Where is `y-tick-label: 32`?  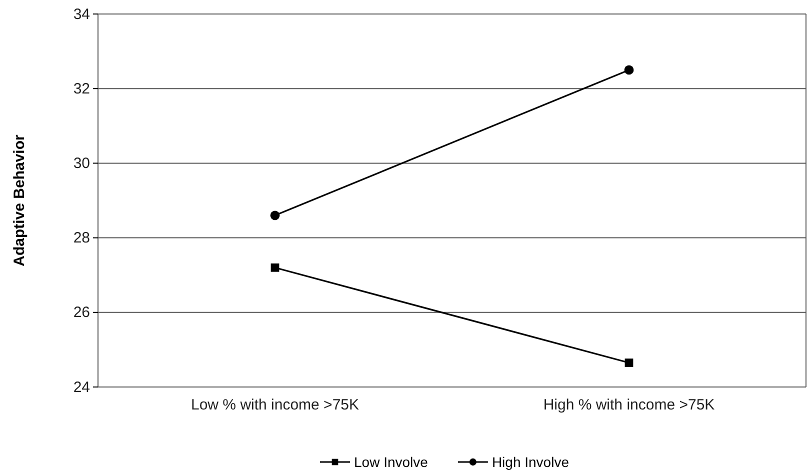 y-tick-label: 32 is located at coordinates (81, 89).